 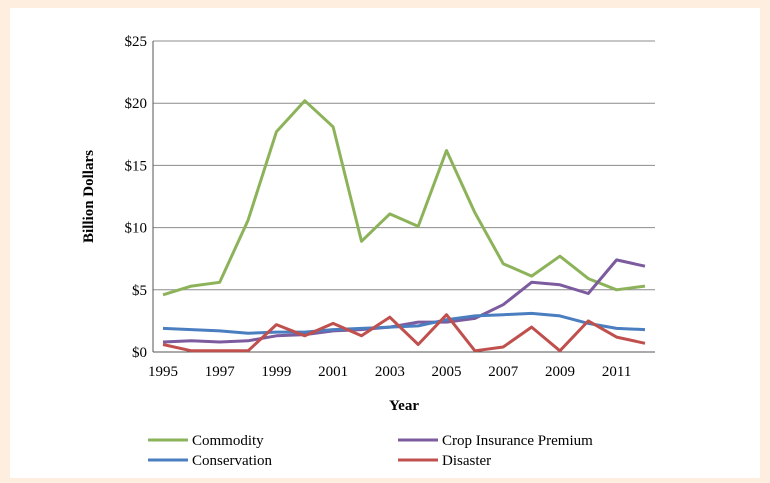 What do you see at coordinates (89, 196) in the screenshot?
I see `y-axis-title: Billion Dollars` at bounding box center [89, 196].